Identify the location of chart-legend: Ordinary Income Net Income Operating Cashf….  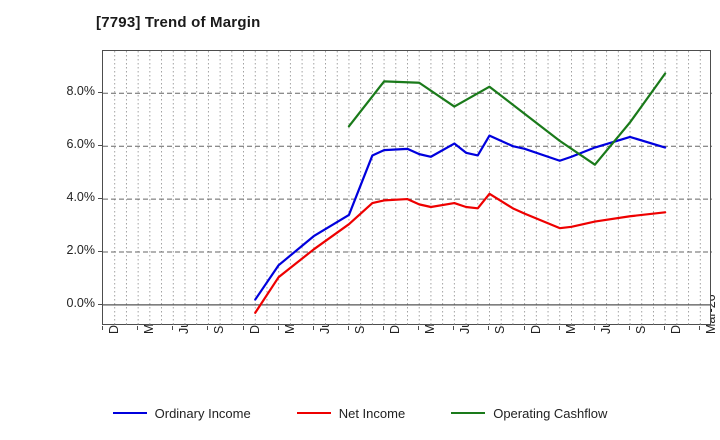
(360, 413).